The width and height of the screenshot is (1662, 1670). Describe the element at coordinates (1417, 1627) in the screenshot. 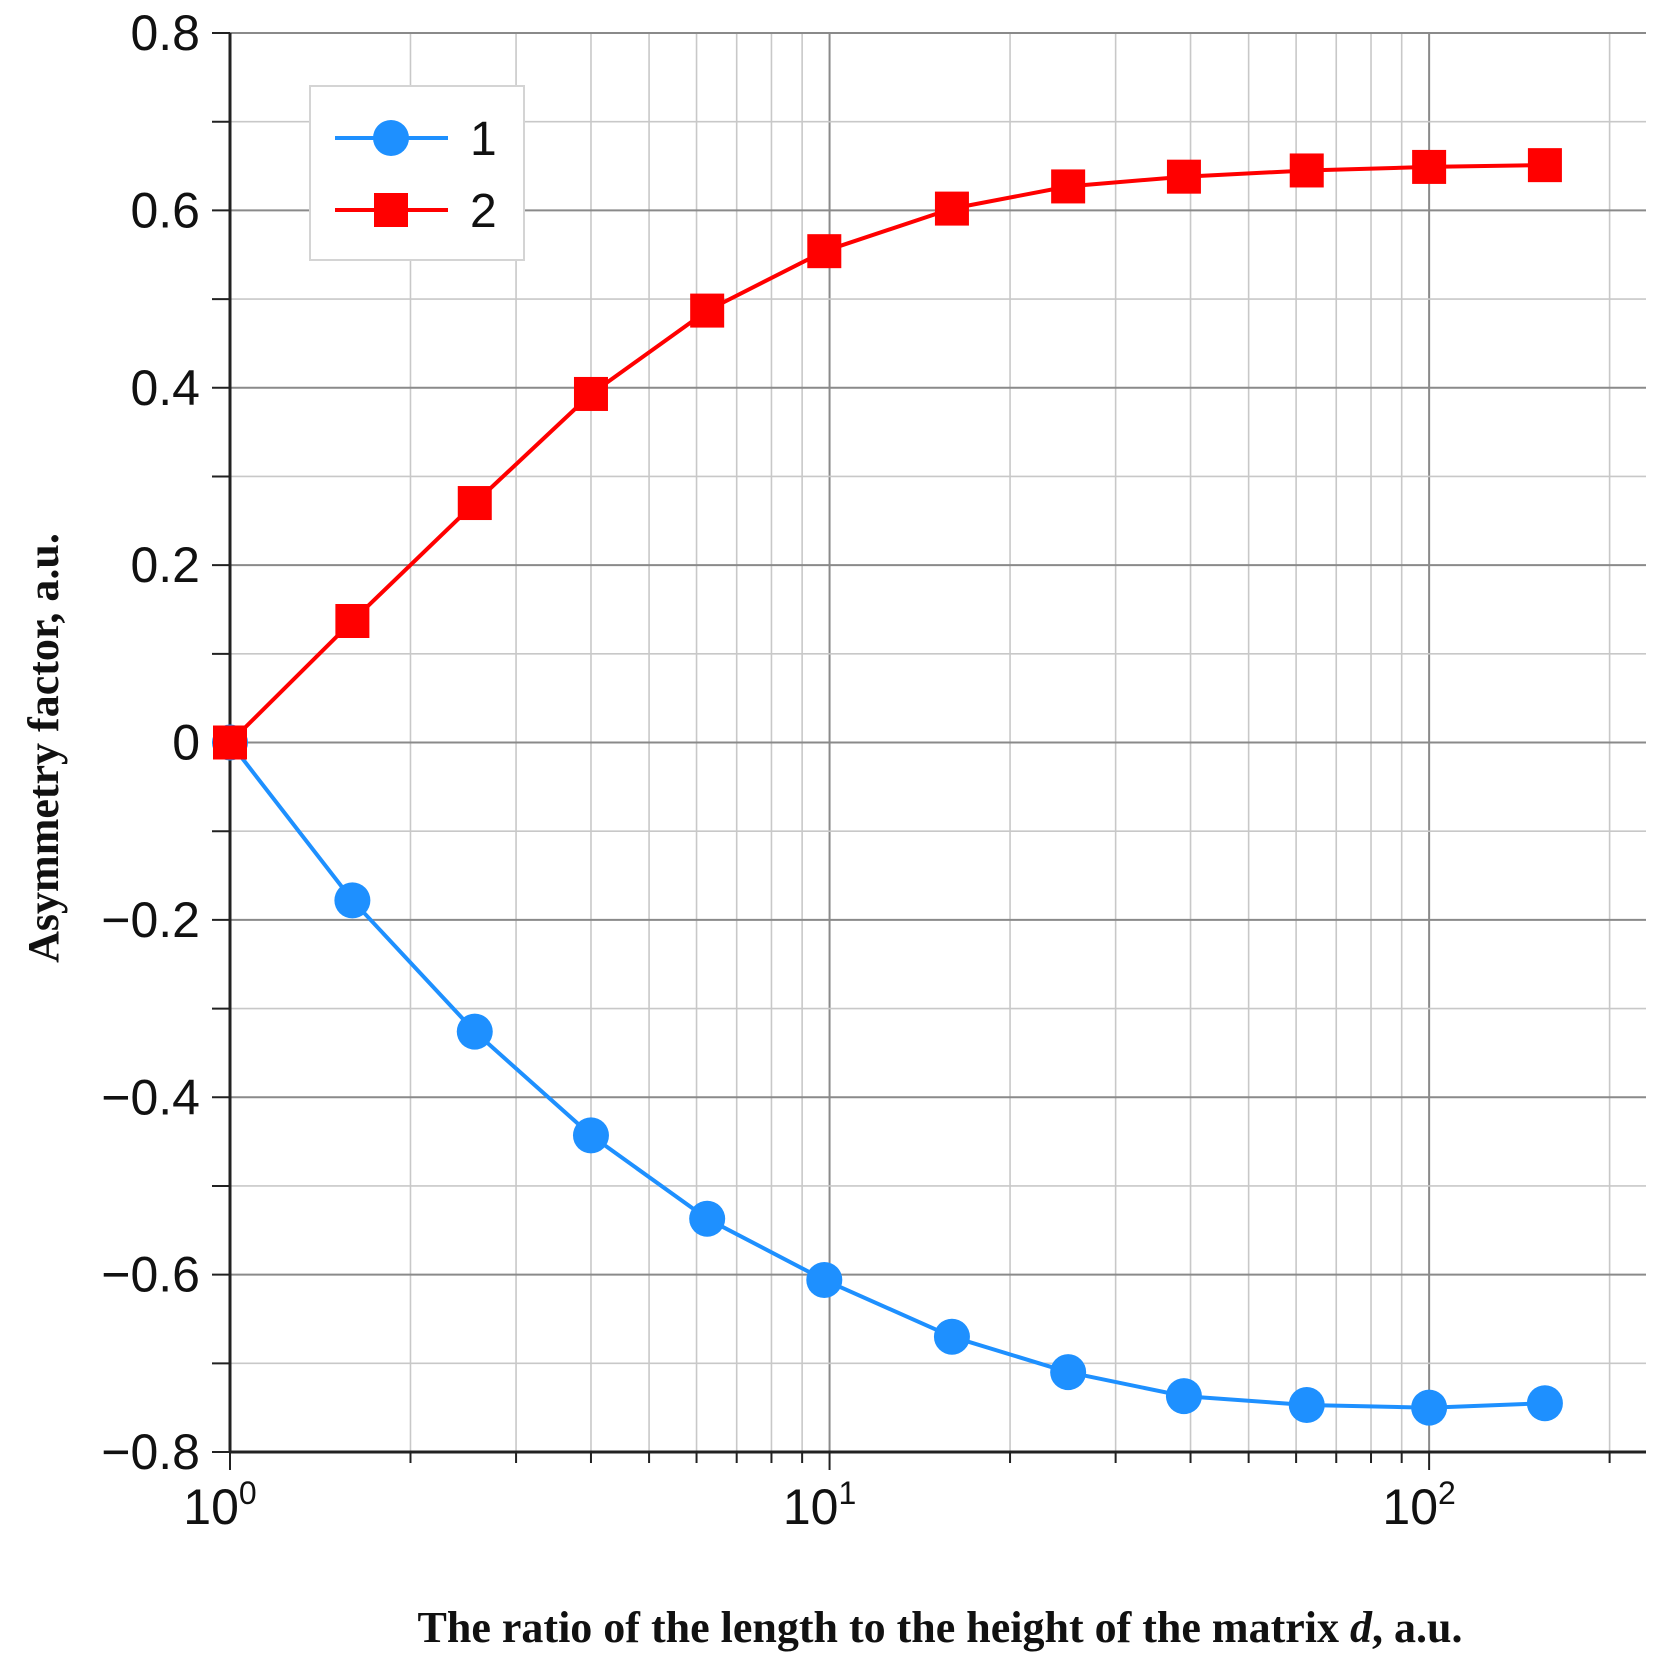

I see `x-axis-title-post: , a.u.` at that location.